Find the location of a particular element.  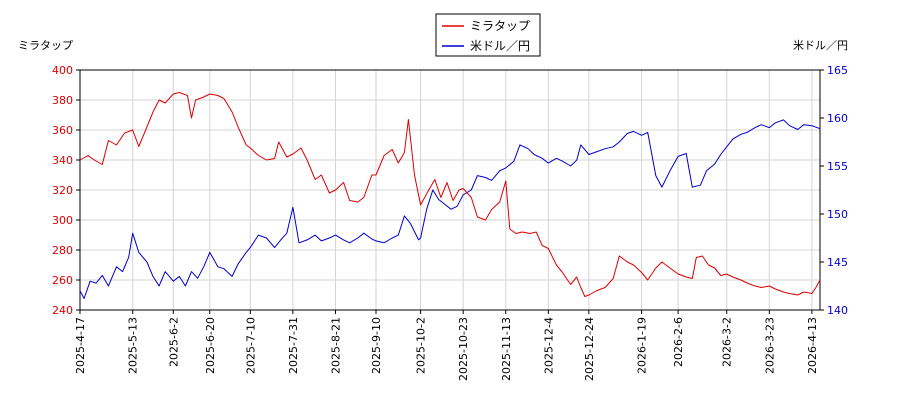

left-axis: 240 260 280 300 320 340 360 380 400 is located at coordinates (66, 190).